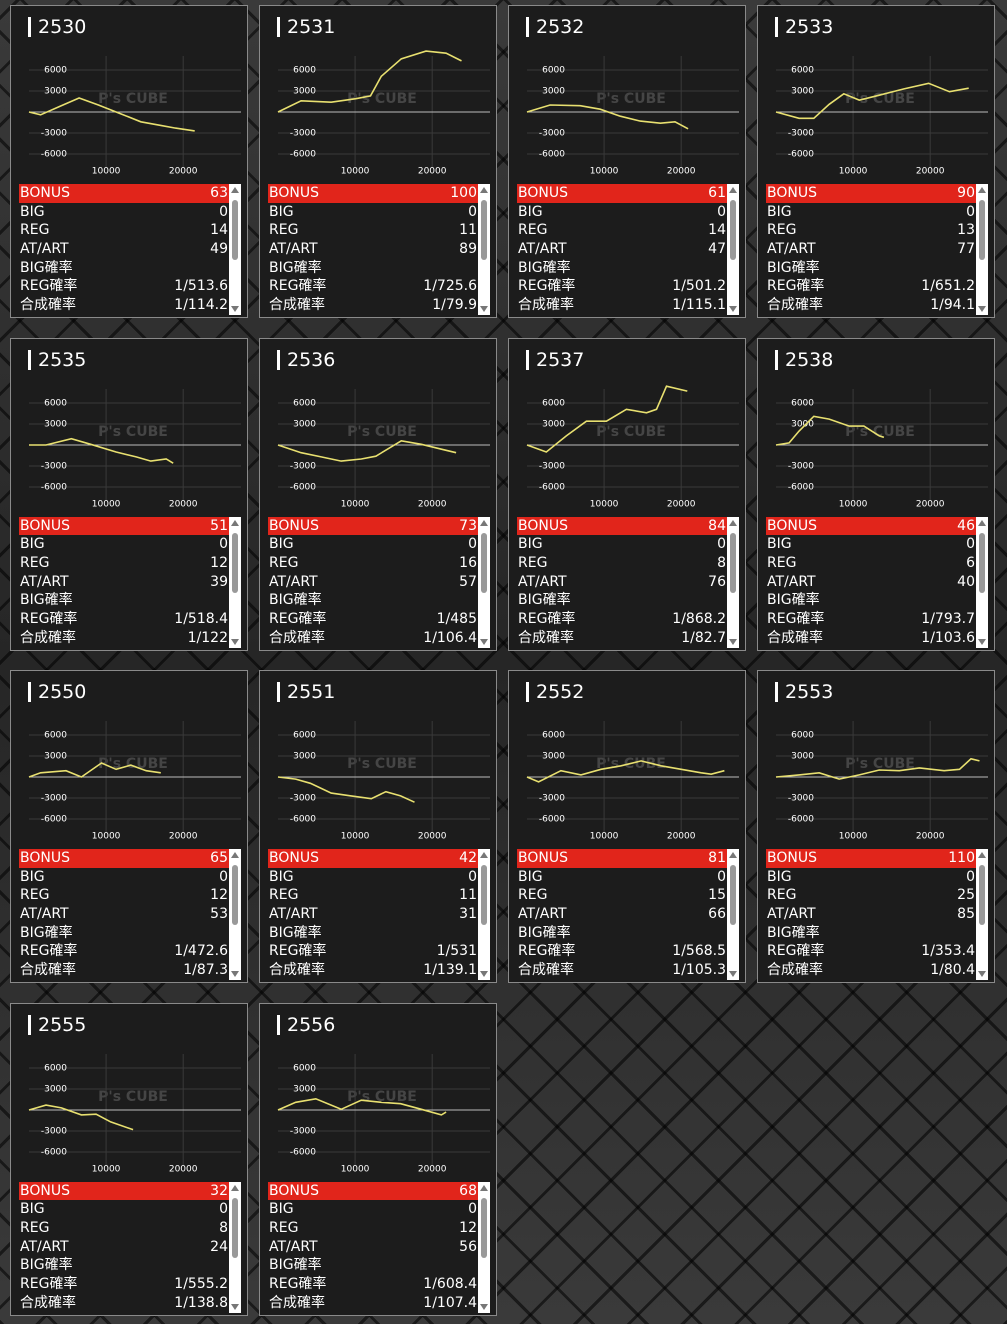 This screenshot has width=1007, height=1324. I want to click on stats-row: REG確率 1/472.6, so click(124, 951).